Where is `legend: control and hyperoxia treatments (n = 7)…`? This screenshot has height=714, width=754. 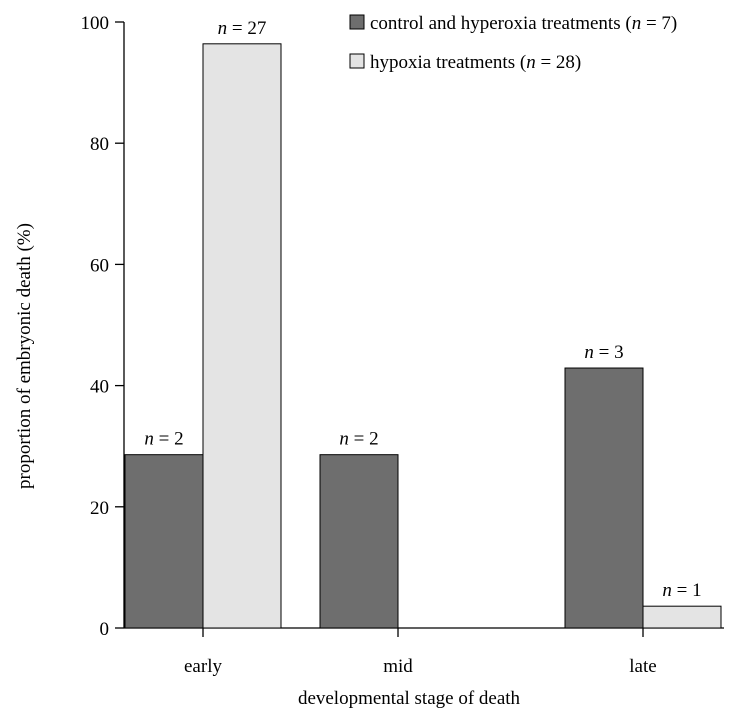
legend: control and hyperoxia treatments (n = 7)… is located at coordinates (513, 43).